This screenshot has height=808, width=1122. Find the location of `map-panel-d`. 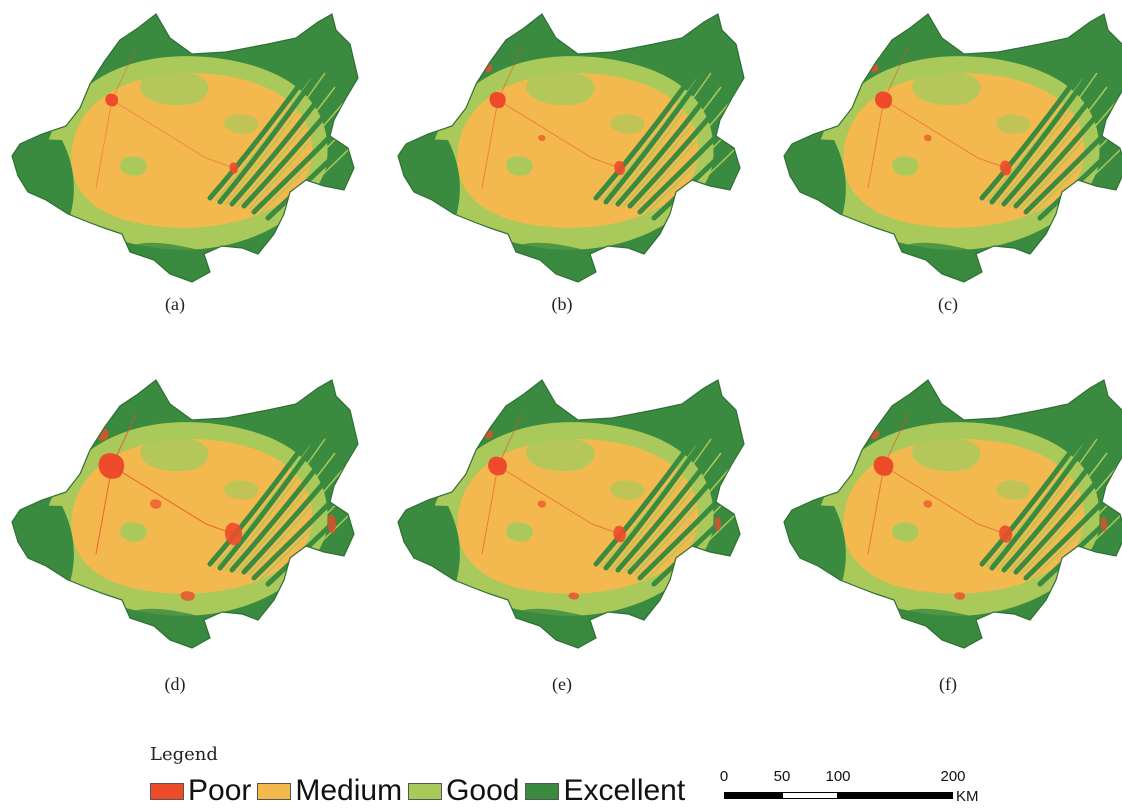

map-panel-d is located at coordinates (186, 524).